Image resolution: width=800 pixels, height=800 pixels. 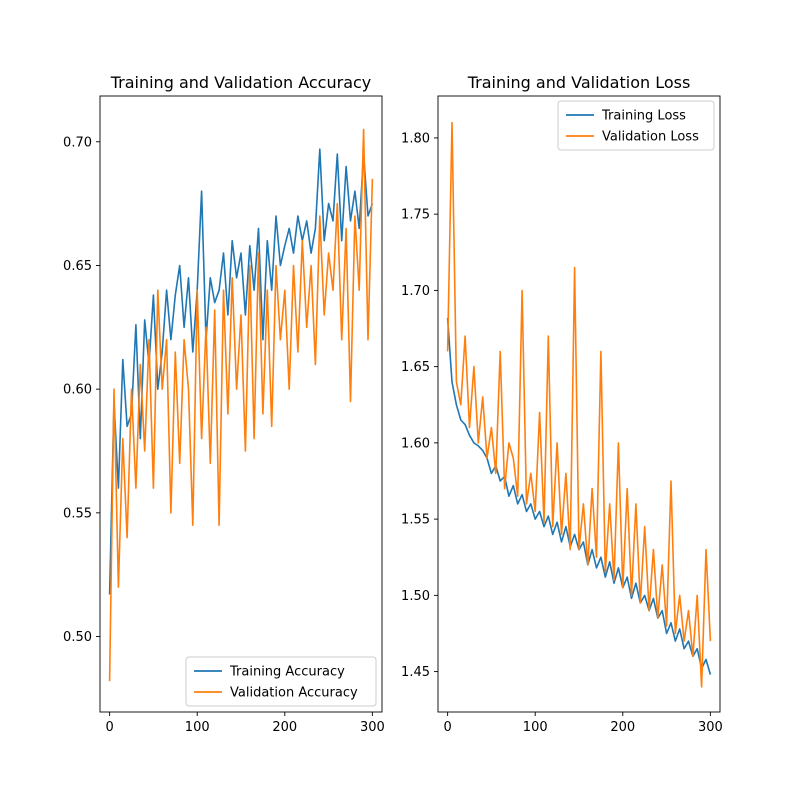 What do you see at coordinates (579, 82) in the screenshot?
I see `chart-title: Training and Validation Loss` at bounding box center [579, 82].